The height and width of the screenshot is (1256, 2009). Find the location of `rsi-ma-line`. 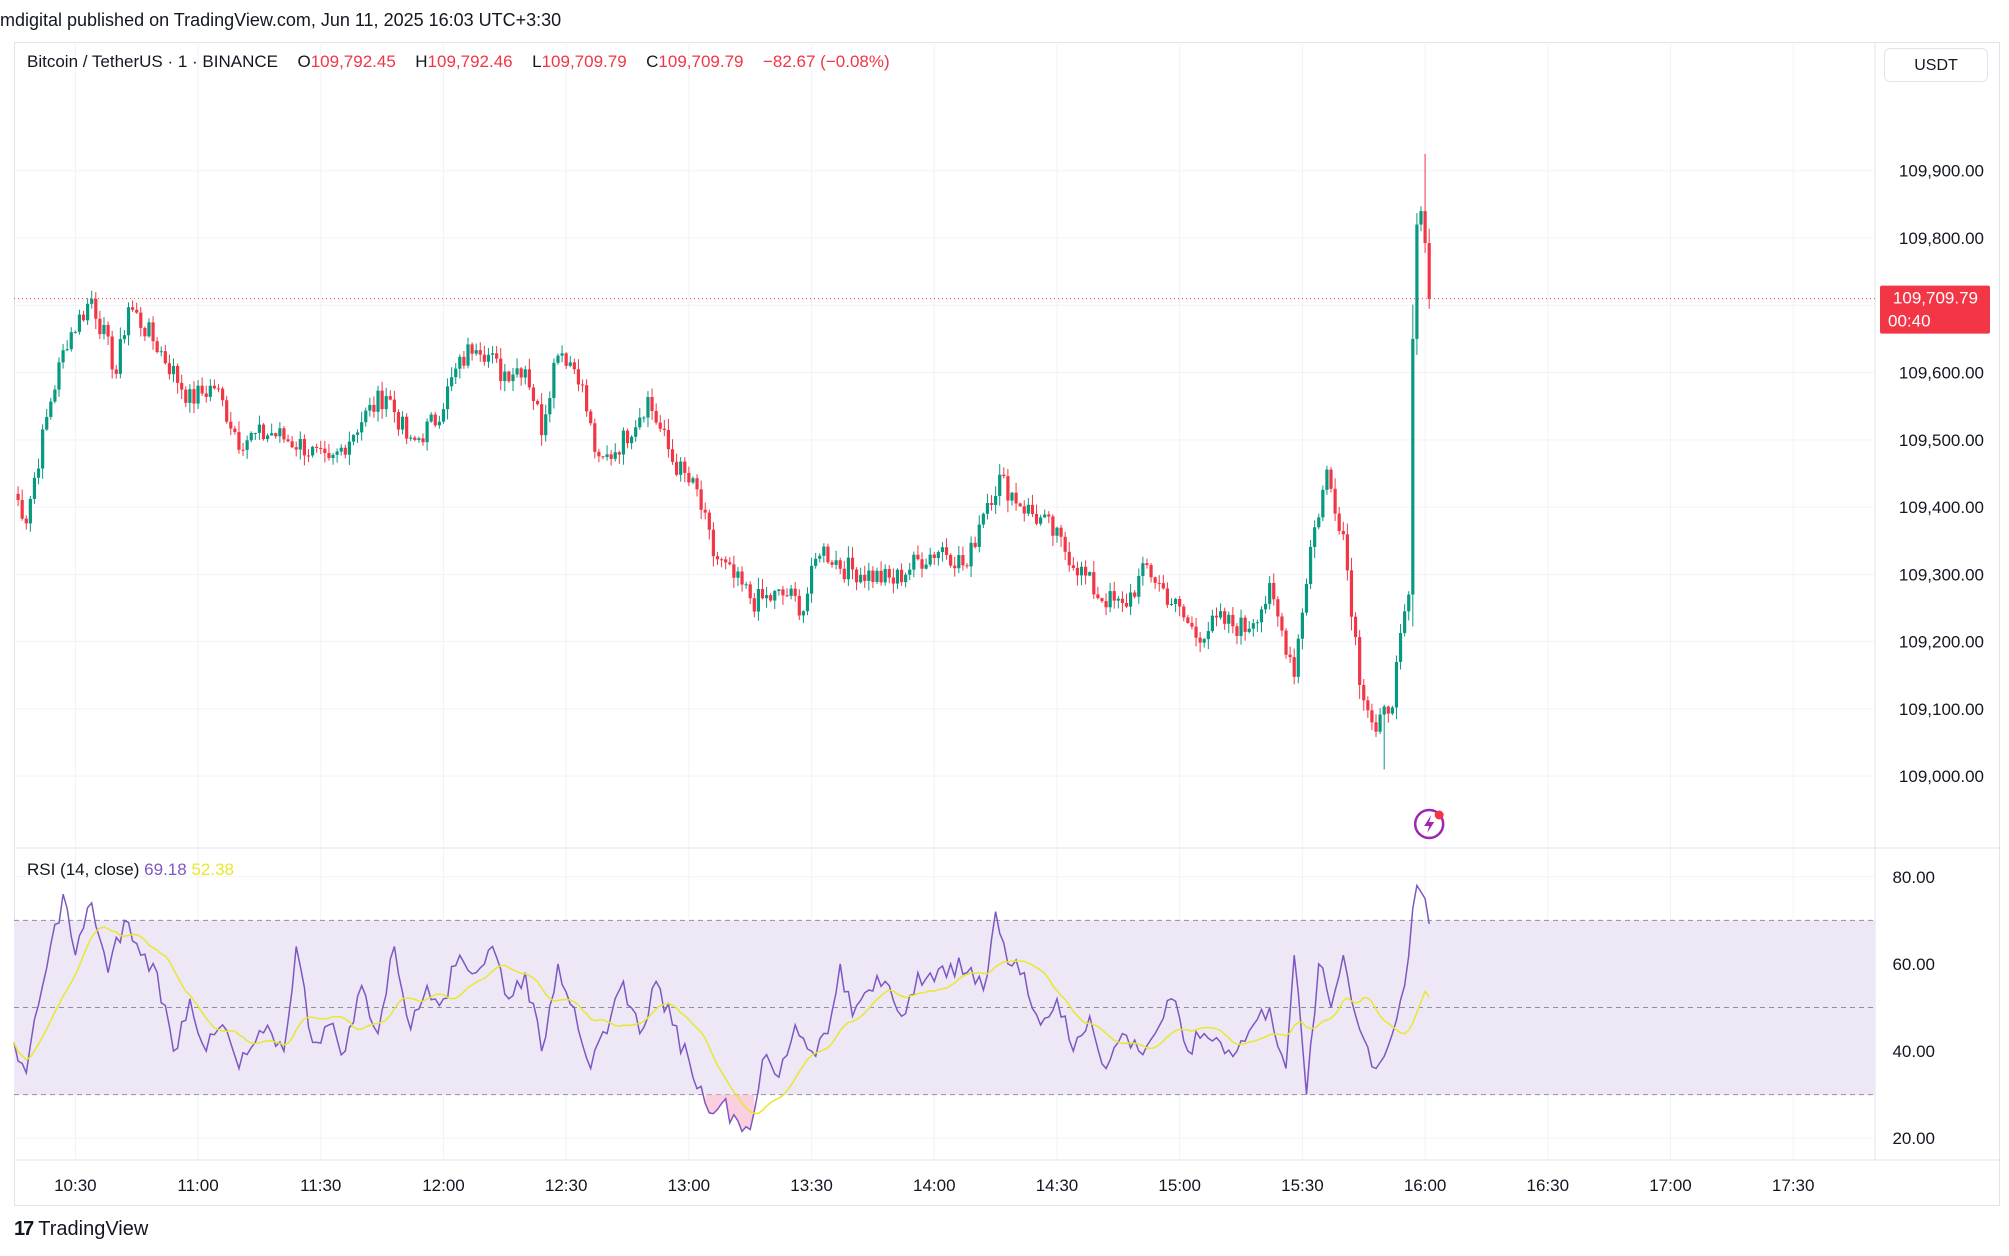

rsi-ma-line is located at coordinates (721, 1020).